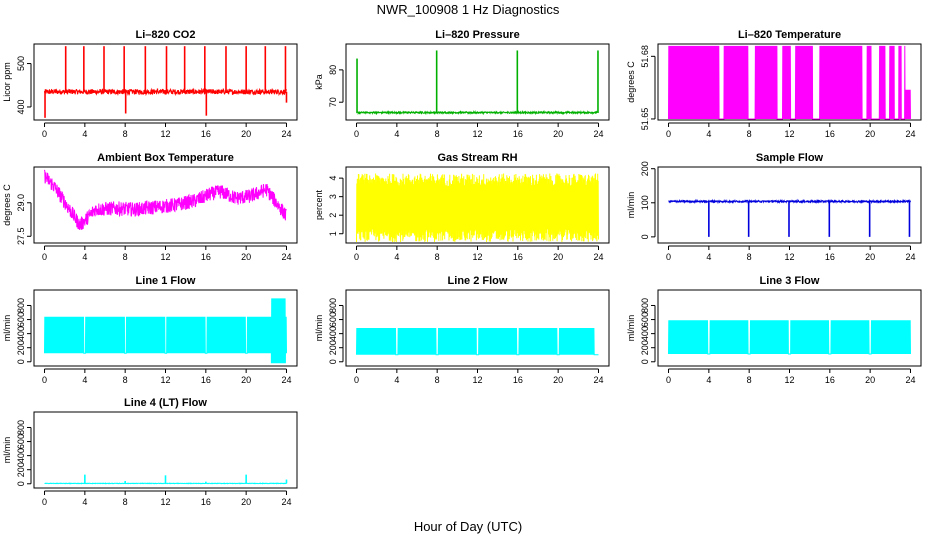 The height and width of the screenshot is (540, 936). I want to click on panel-title: Gas Stream RH, so click(477, 158).